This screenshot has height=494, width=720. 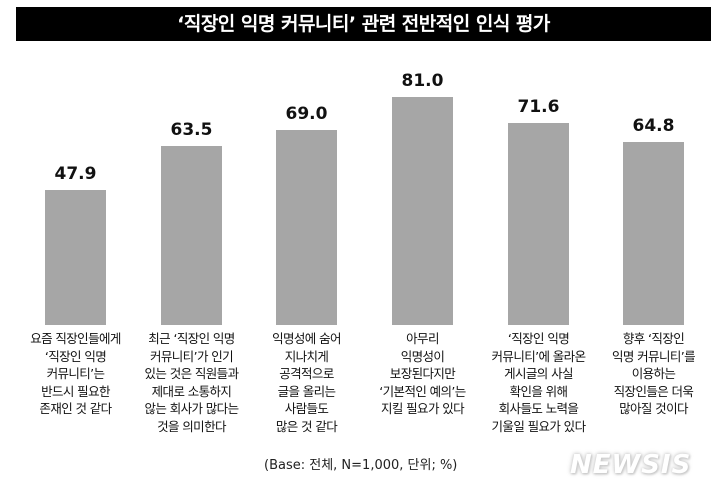 What do you see at coordinates (538, 374) in the screenshot?
I see `category-label-line: 게시글의 사실` at bounding box center [538, 374].